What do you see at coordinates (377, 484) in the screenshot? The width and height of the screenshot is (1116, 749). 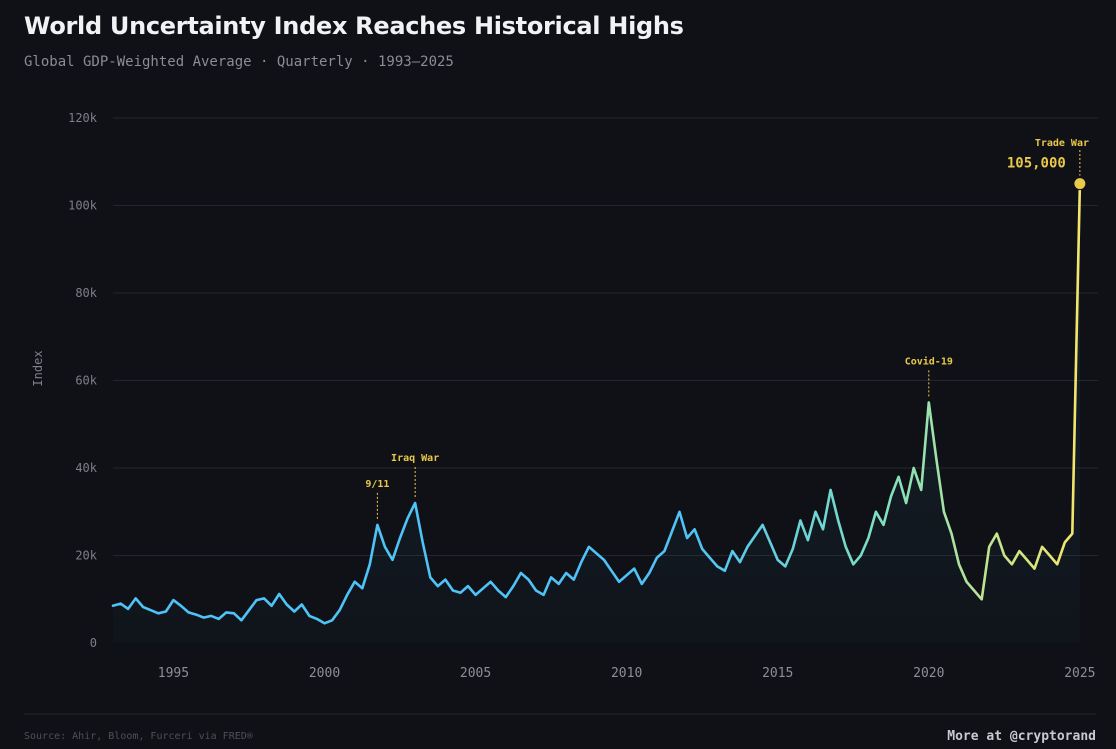 I see `annotation-label: 9/11` at bounding box center [377, 484].